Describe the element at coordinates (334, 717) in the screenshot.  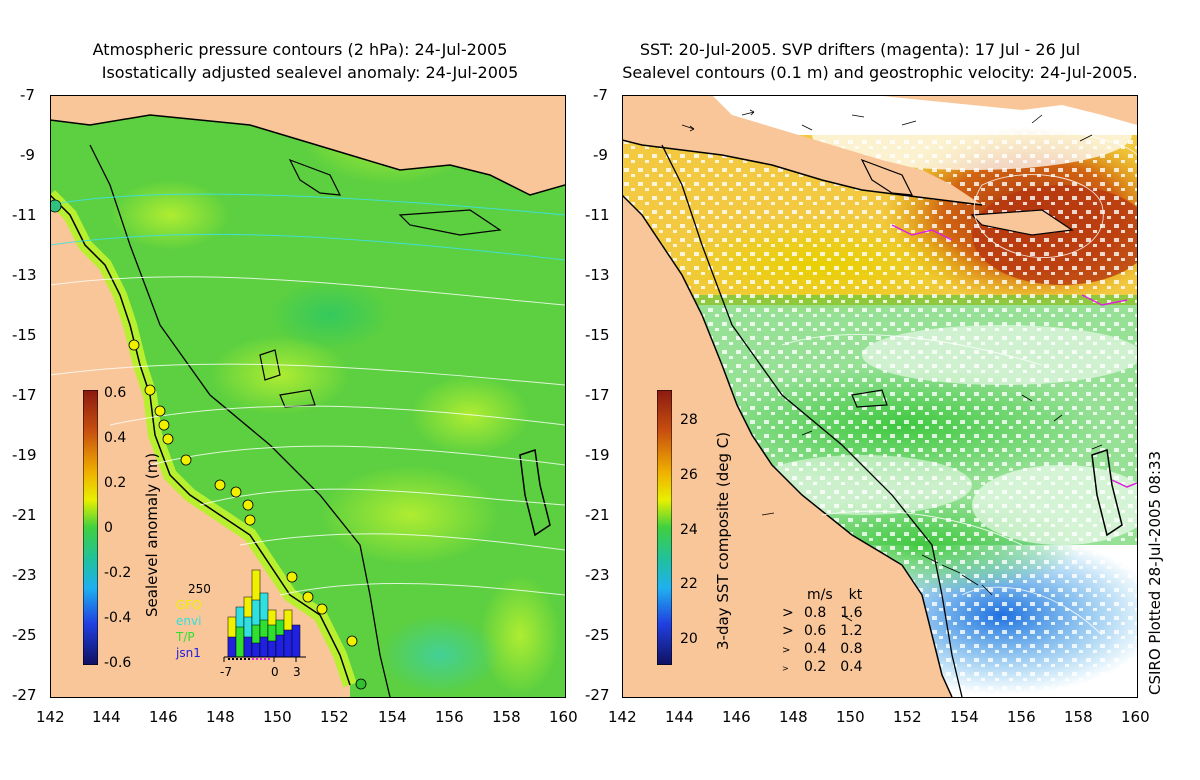
I see `left-xtick-5: 152` at that location.